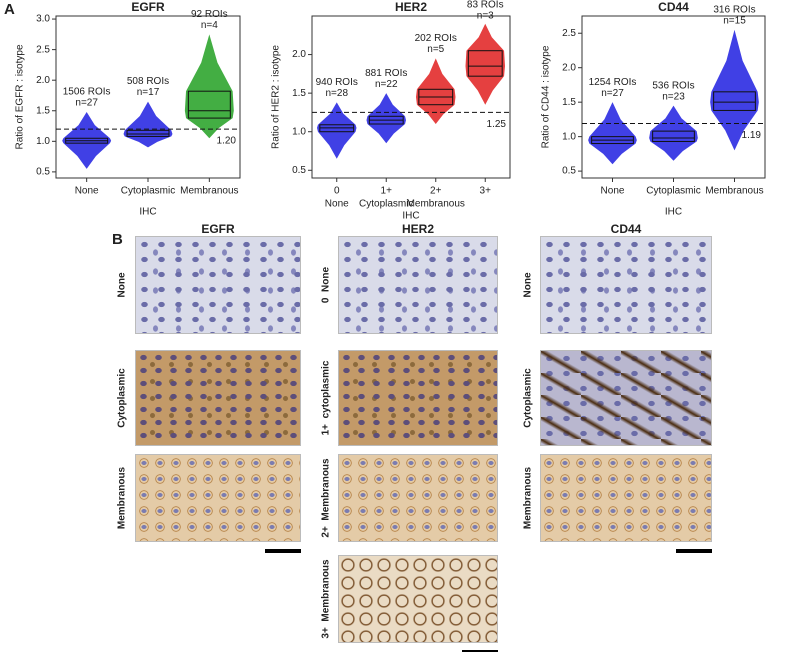  I want to click on y-tick-label: 3.0, so click(43, 19).